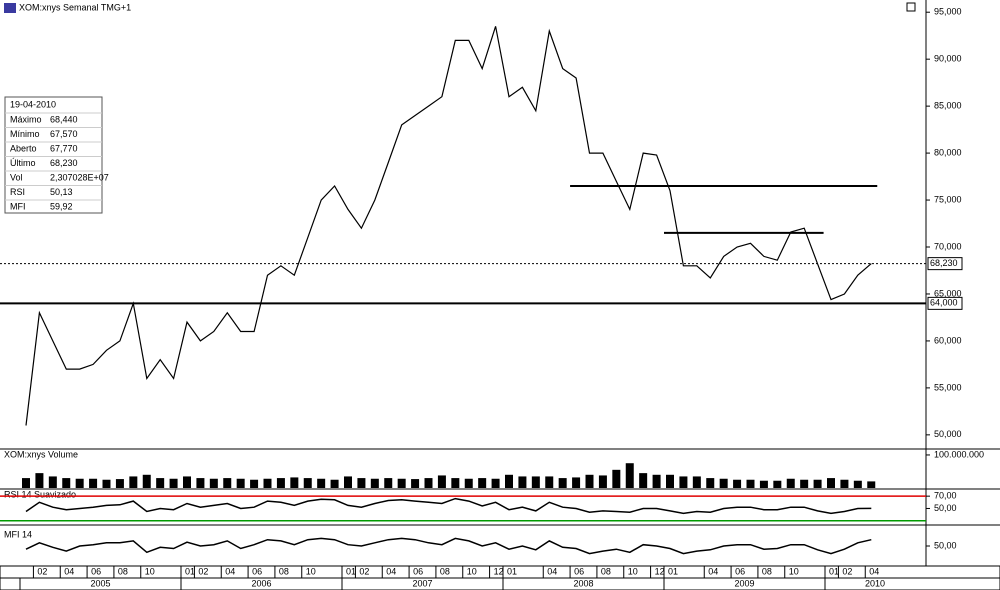 Image resolution: width=1000 pixels, height=590 pixels. What do you see at coordinates (948, 199) in the screenshot?
I see `y-tick-label: 75,000` at bounding box center [948, 199].